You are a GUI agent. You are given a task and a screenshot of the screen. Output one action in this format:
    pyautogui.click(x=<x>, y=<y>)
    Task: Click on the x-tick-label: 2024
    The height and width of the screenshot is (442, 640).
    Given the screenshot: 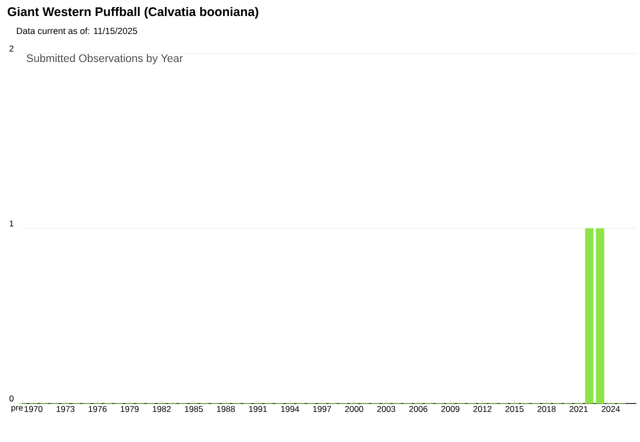 What is the action you would take?
    pyautogui.click(x=611, y=409)
    